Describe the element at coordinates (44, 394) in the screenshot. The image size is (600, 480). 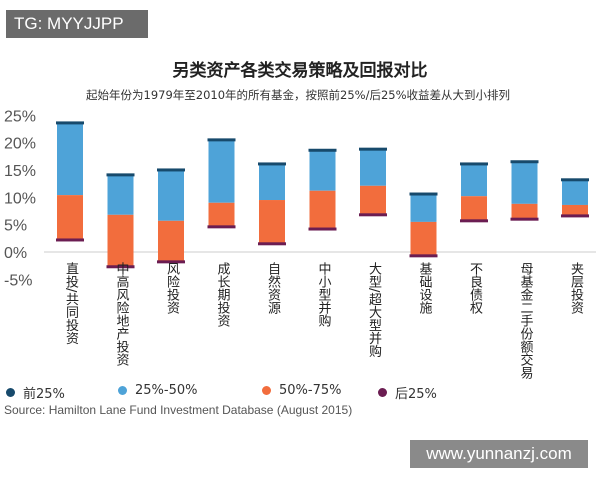
I see `legend-label: 前25%` at that location.